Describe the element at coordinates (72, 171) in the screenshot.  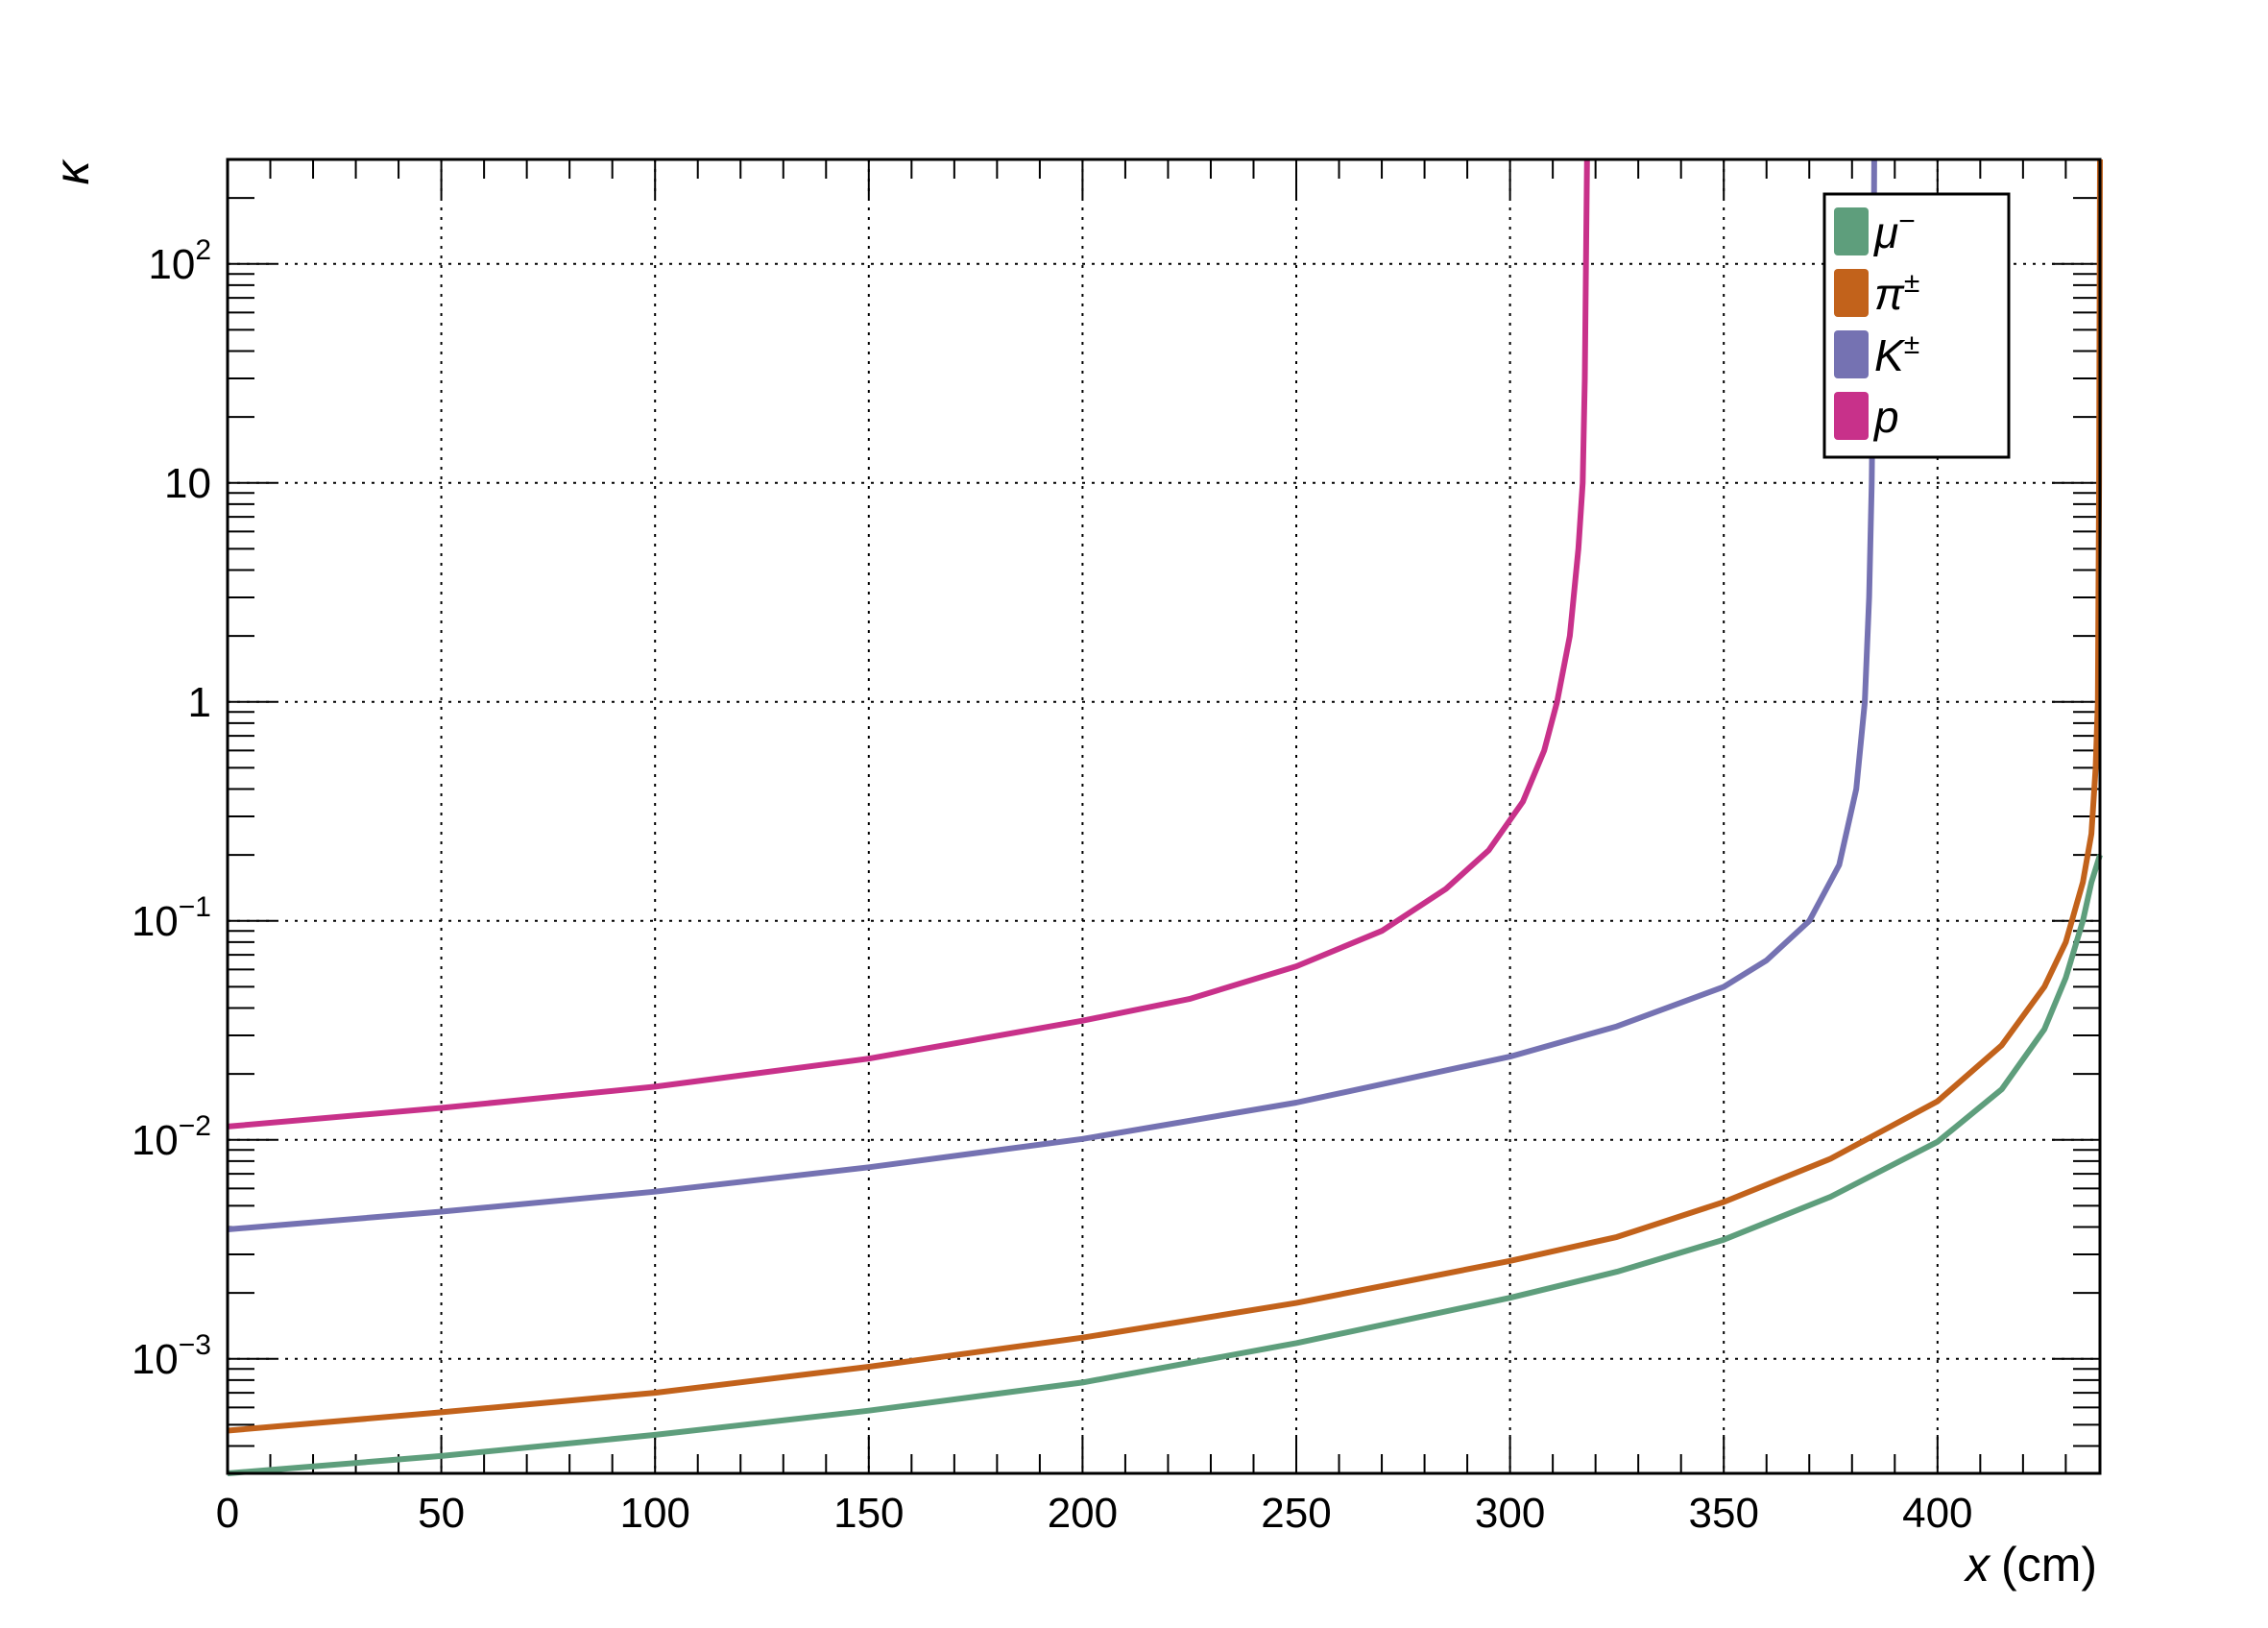
I see `y-axis-title: κ` at that location.